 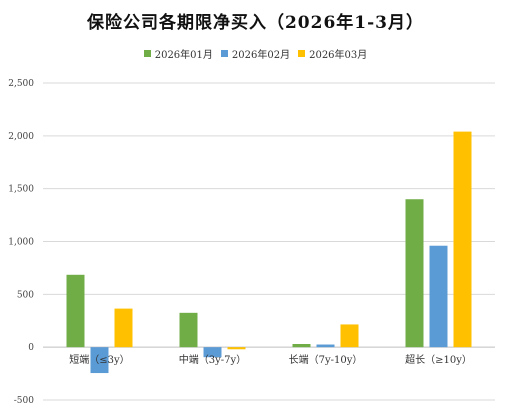 I want to click on legend-label: 2026年01月, so click(x=183, y=55).